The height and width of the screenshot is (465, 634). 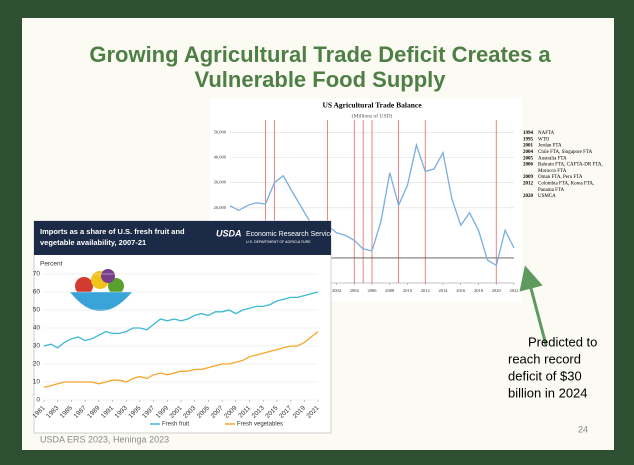 I want to click on y-tick-label: 30,000, so click(x=220, y=183).